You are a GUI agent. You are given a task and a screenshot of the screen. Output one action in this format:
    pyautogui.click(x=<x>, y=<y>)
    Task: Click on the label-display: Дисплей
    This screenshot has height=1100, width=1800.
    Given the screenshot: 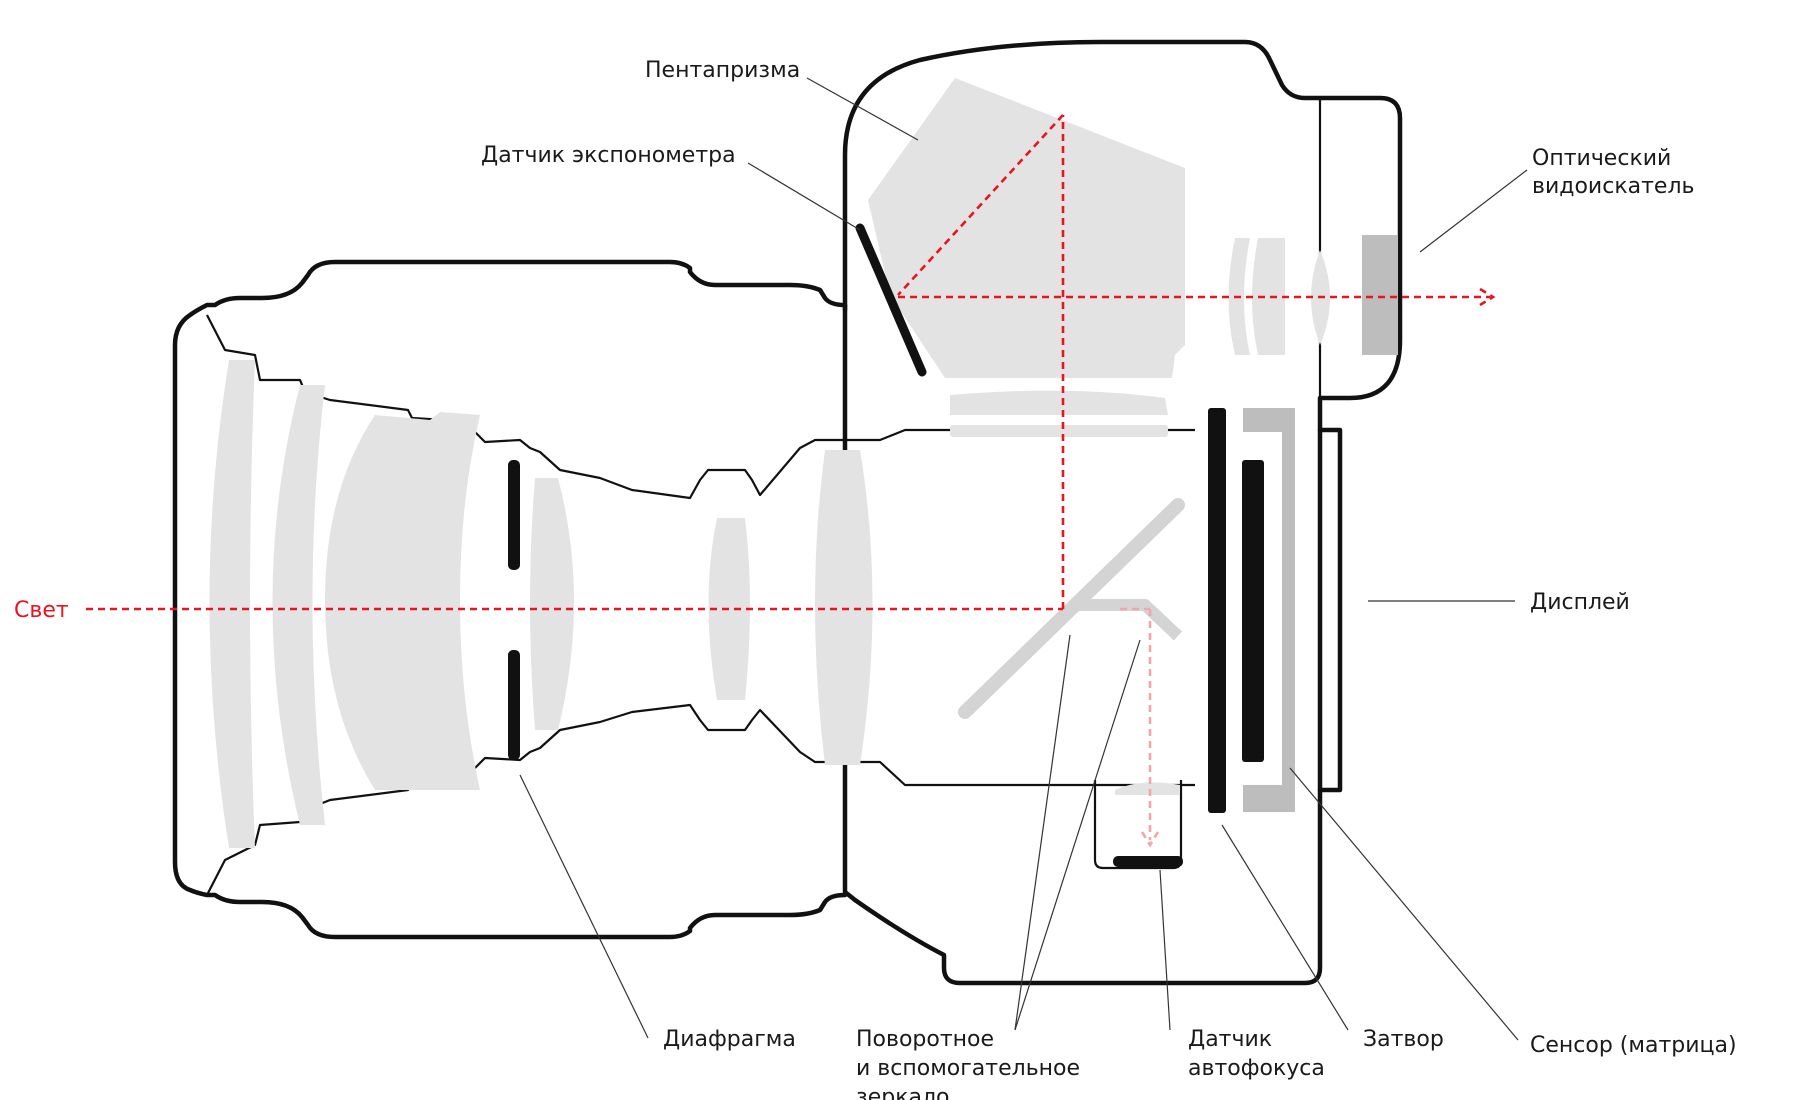 What is the action you would take?
    pyautogui.click(x=1580, y=602)
    